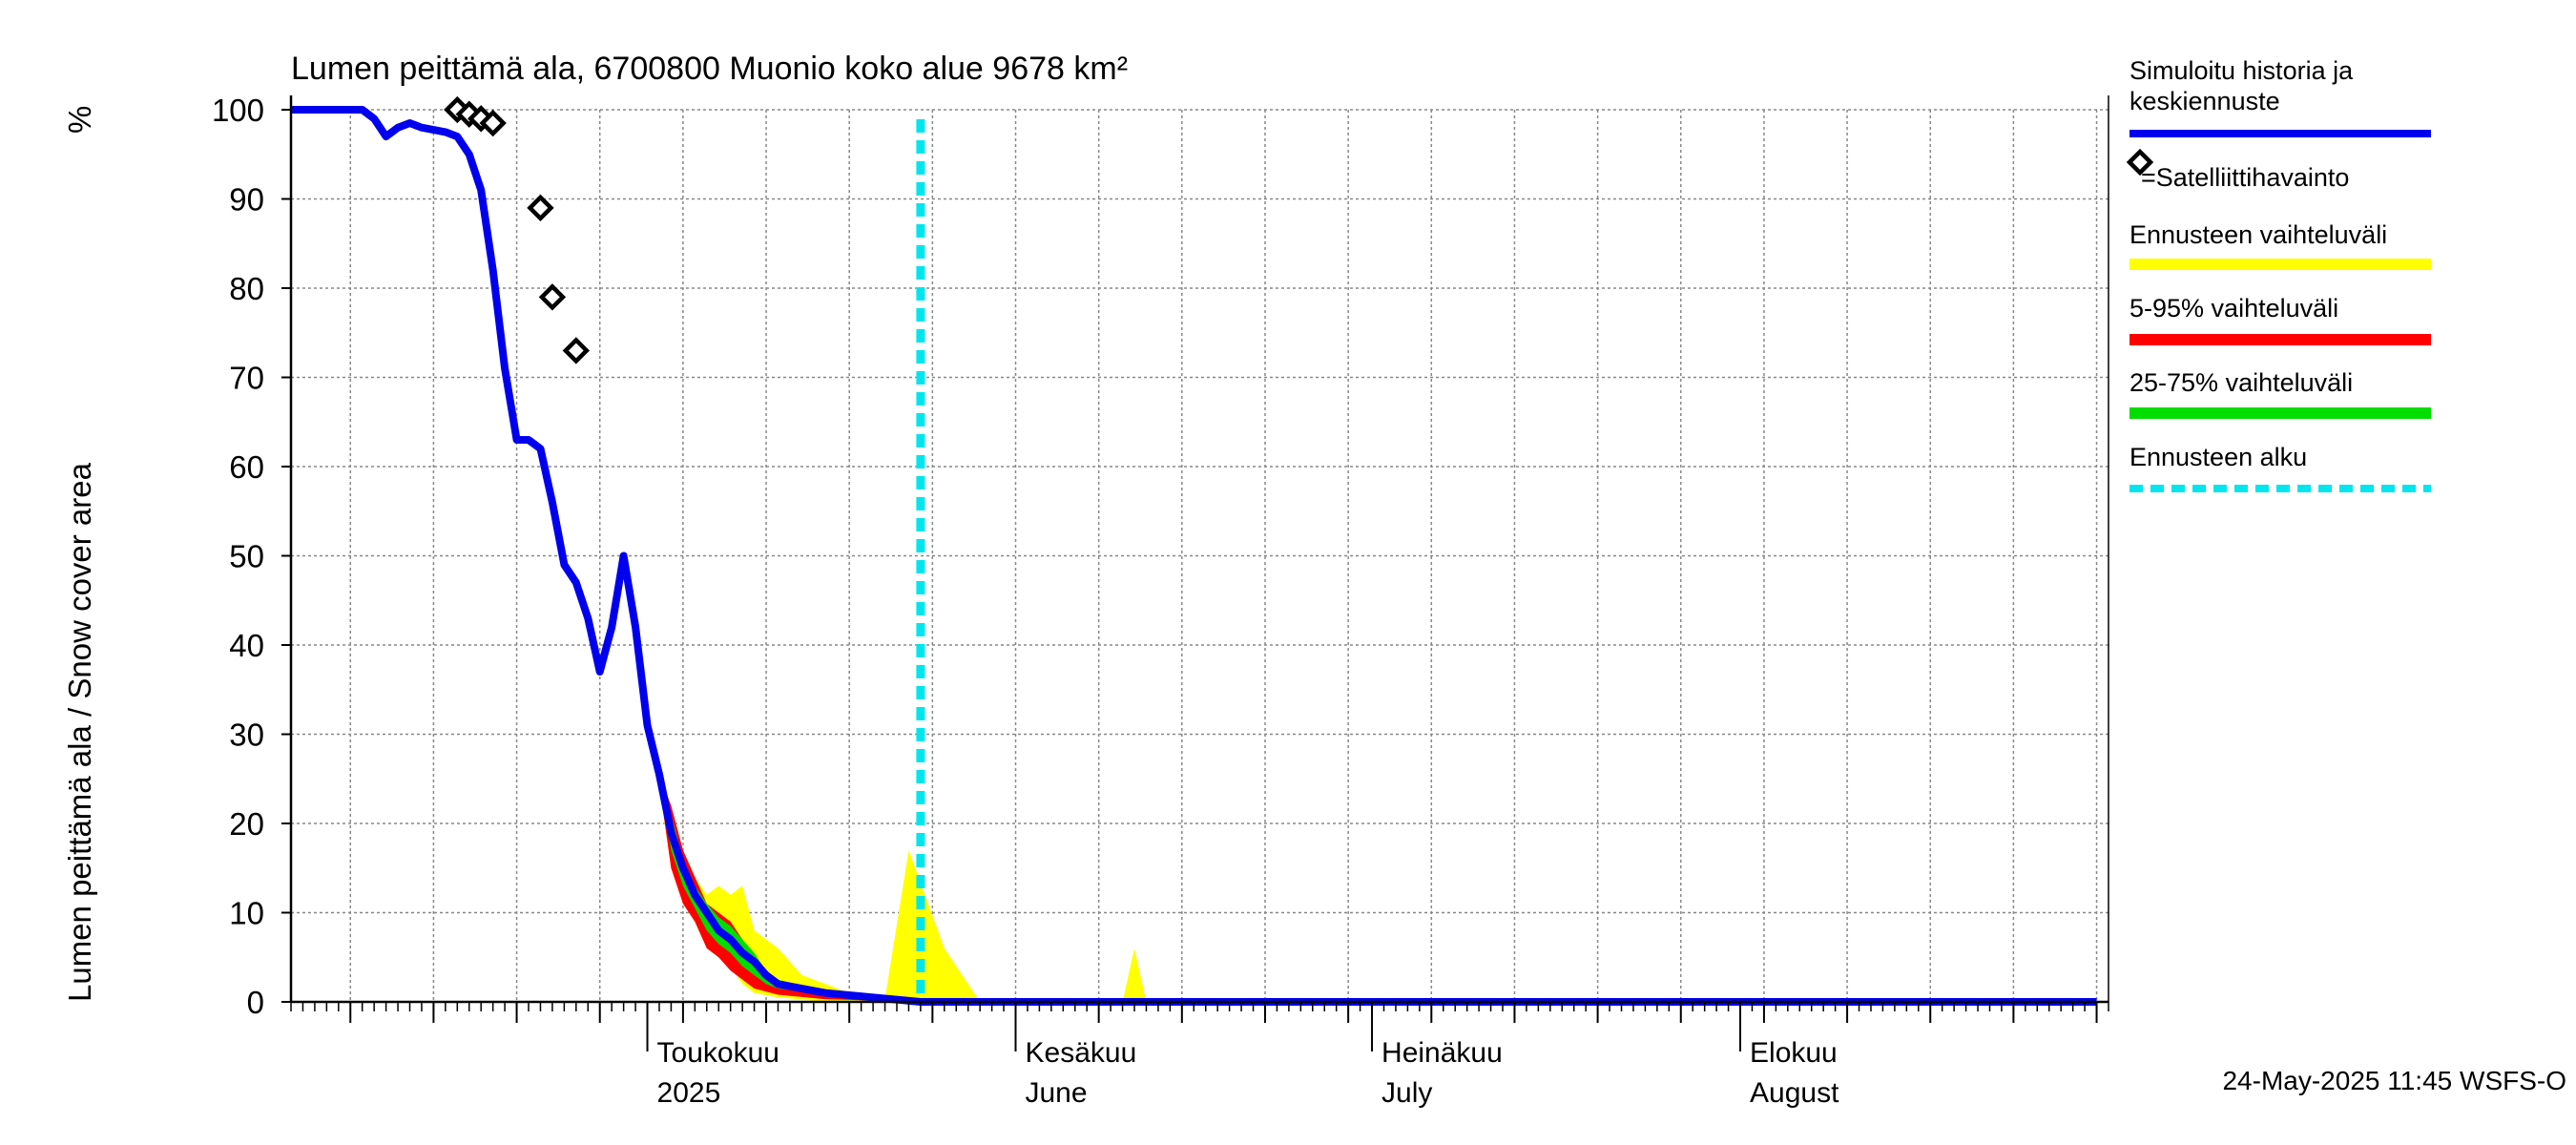 The image size is (2576, 1145). I want to click on legend-label-simulated: keskiennuste, so click(2204, 101).